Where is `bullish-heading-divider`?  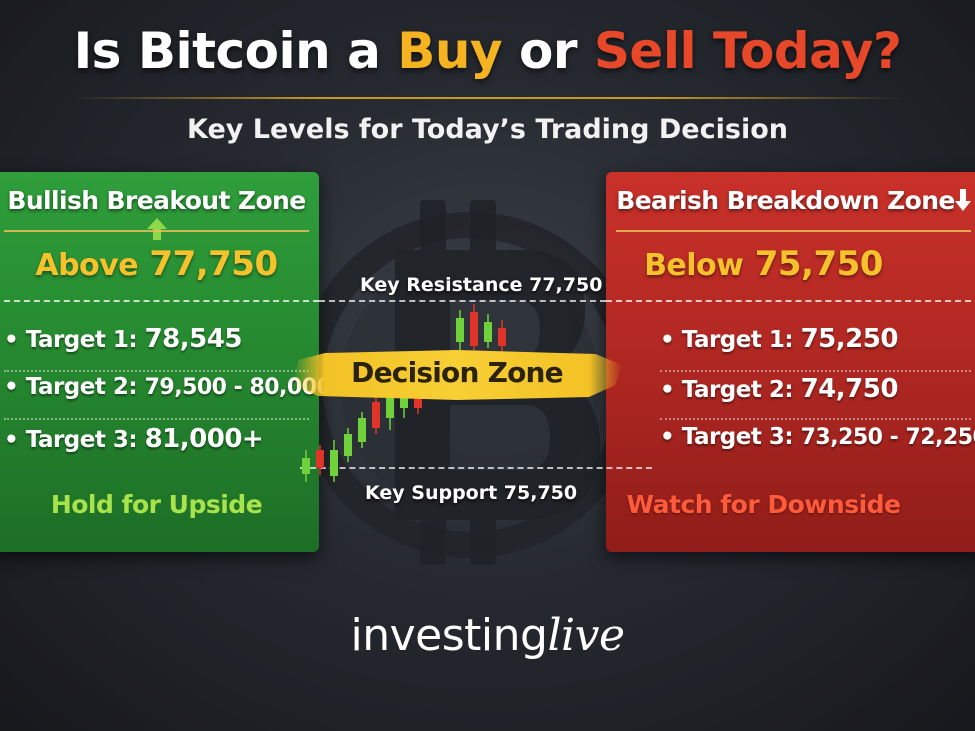
bullish-heading-divider is located at coordinates (156, 231).